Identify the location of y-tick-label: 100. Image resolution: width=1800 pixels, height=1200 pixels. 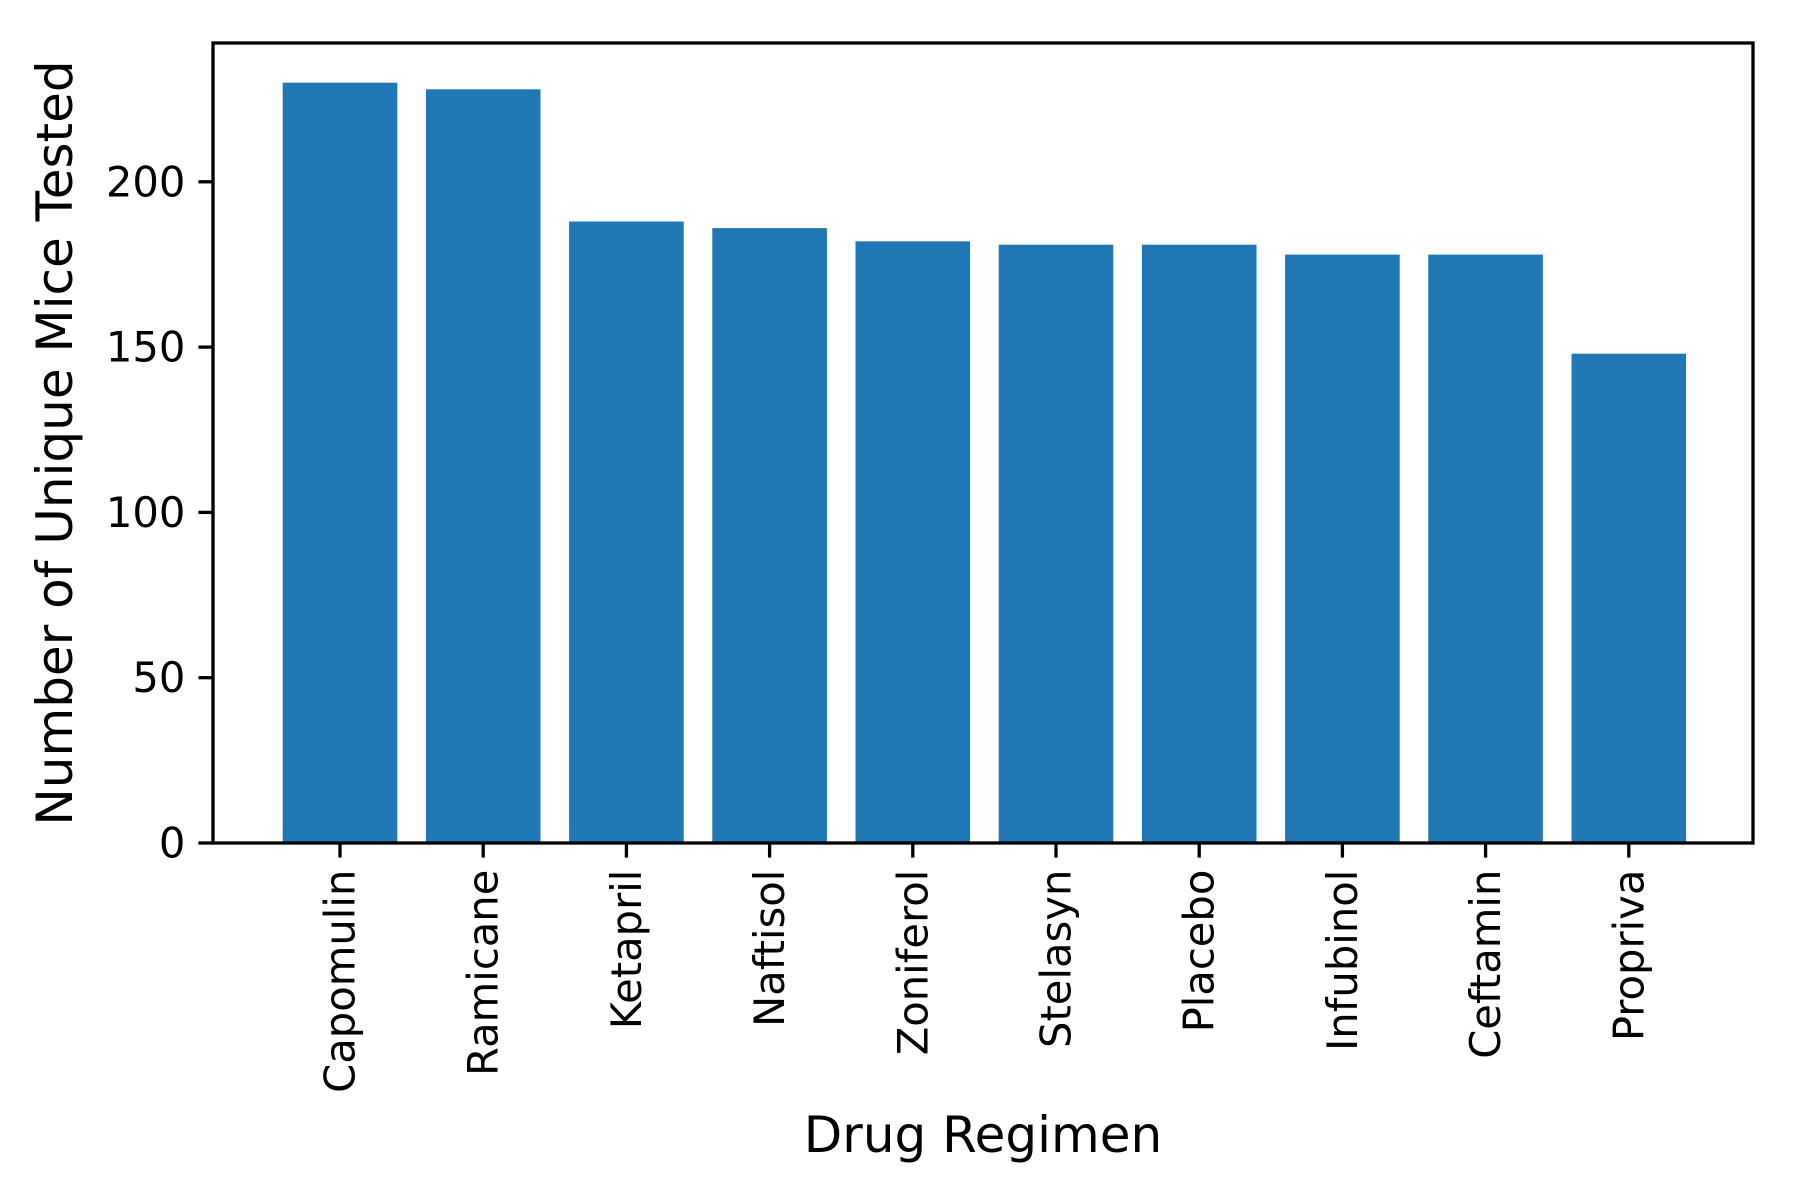
(146, 512).